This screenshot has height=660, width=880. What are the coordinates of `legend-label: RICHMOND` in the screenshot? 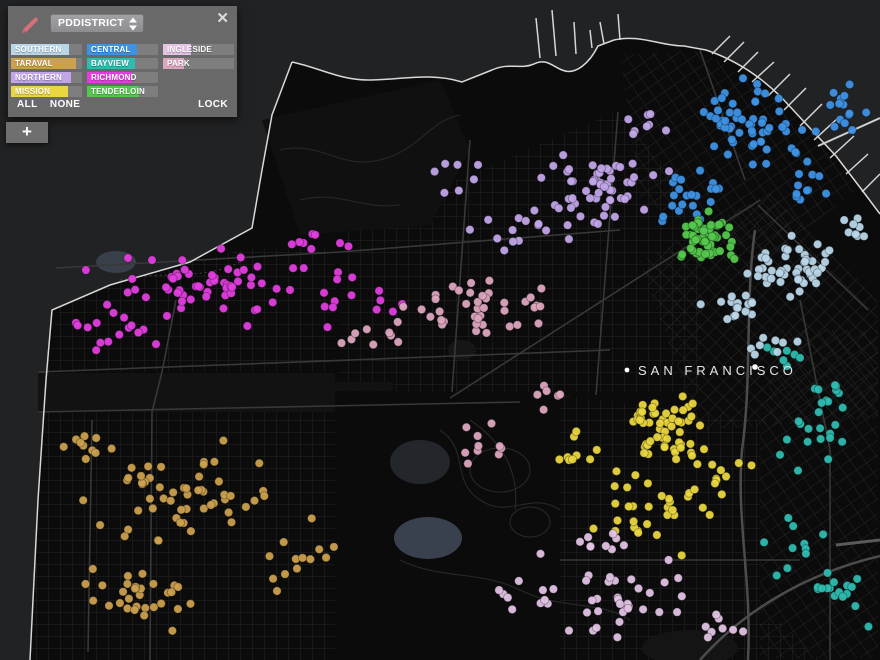 It's located at (114, 77).